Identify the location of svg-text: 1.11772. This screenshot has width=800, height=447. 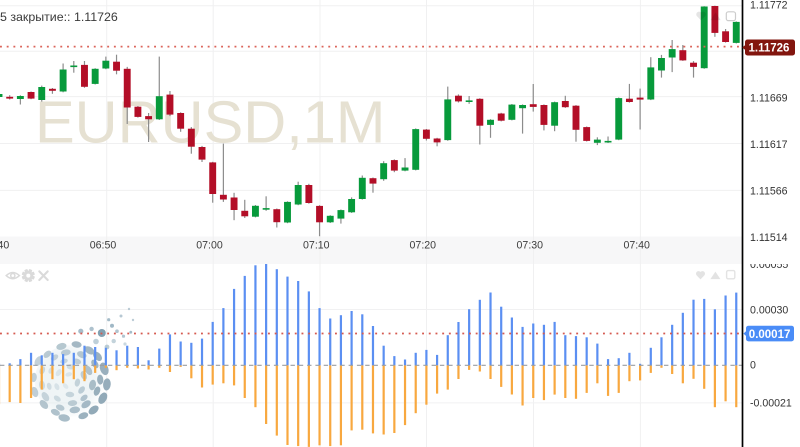
(769, 6).